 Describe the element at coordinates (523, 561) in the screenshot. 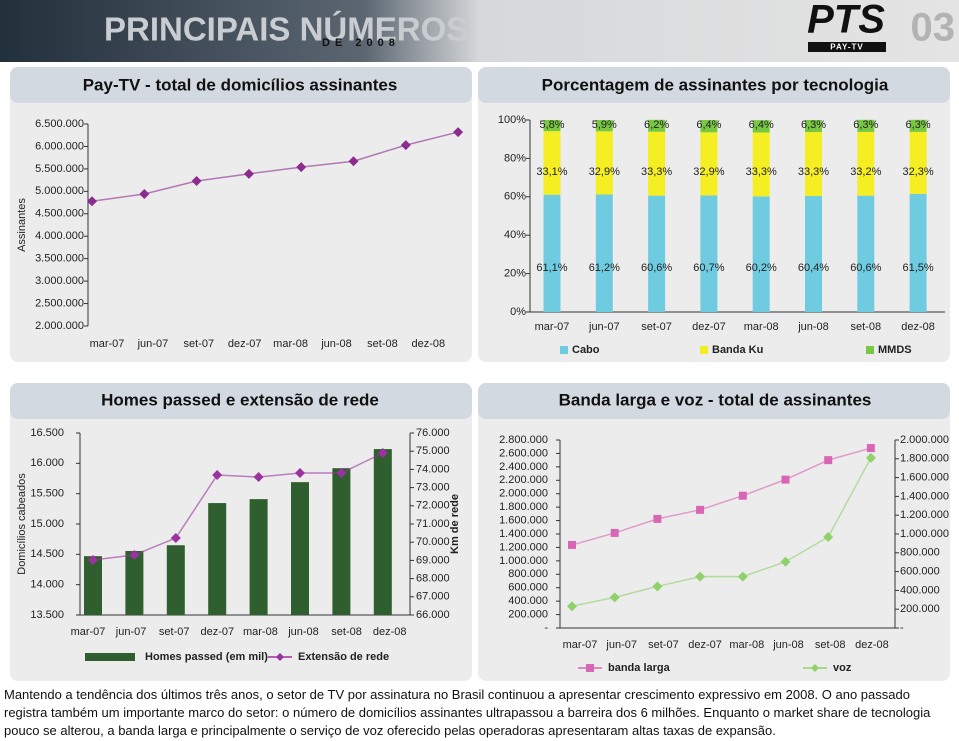

I see `y-tick-label: 1.000.000` at that location.